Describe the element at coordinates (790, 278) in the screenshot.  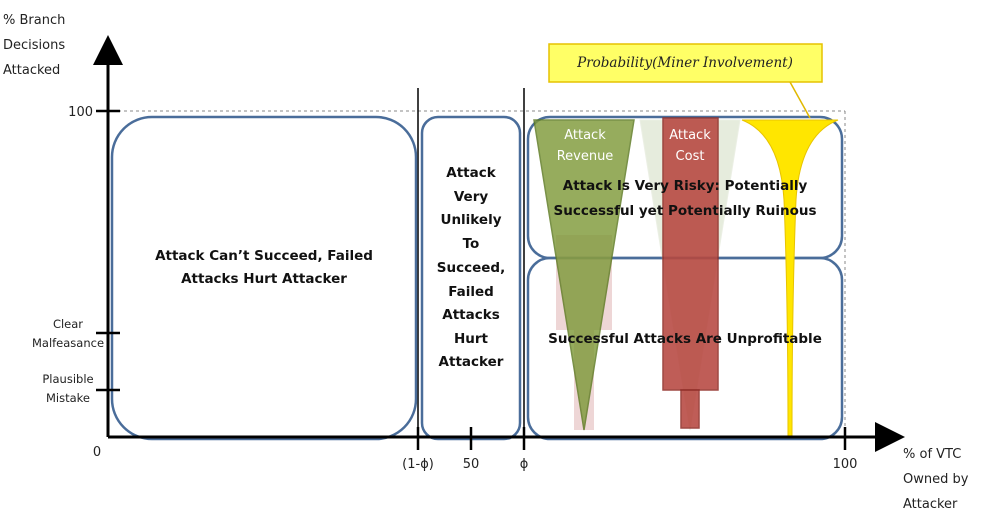
I see `probability-distribution-shape` at that location.